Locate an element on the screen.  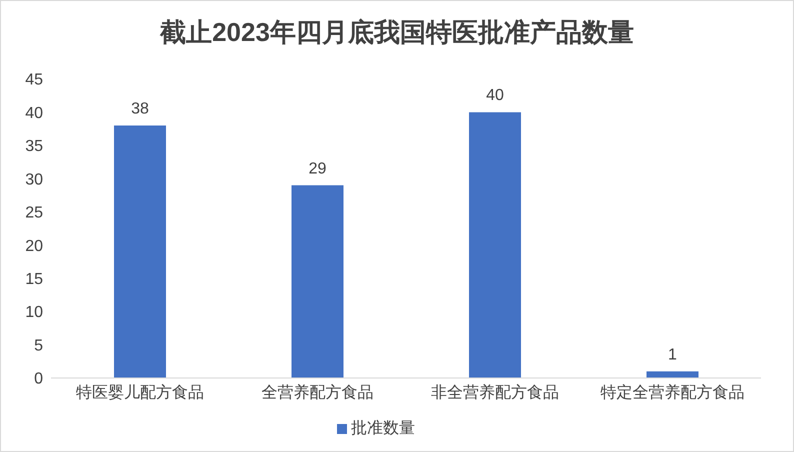
y-tick-label: 5 is located at coordinates (39, 345).